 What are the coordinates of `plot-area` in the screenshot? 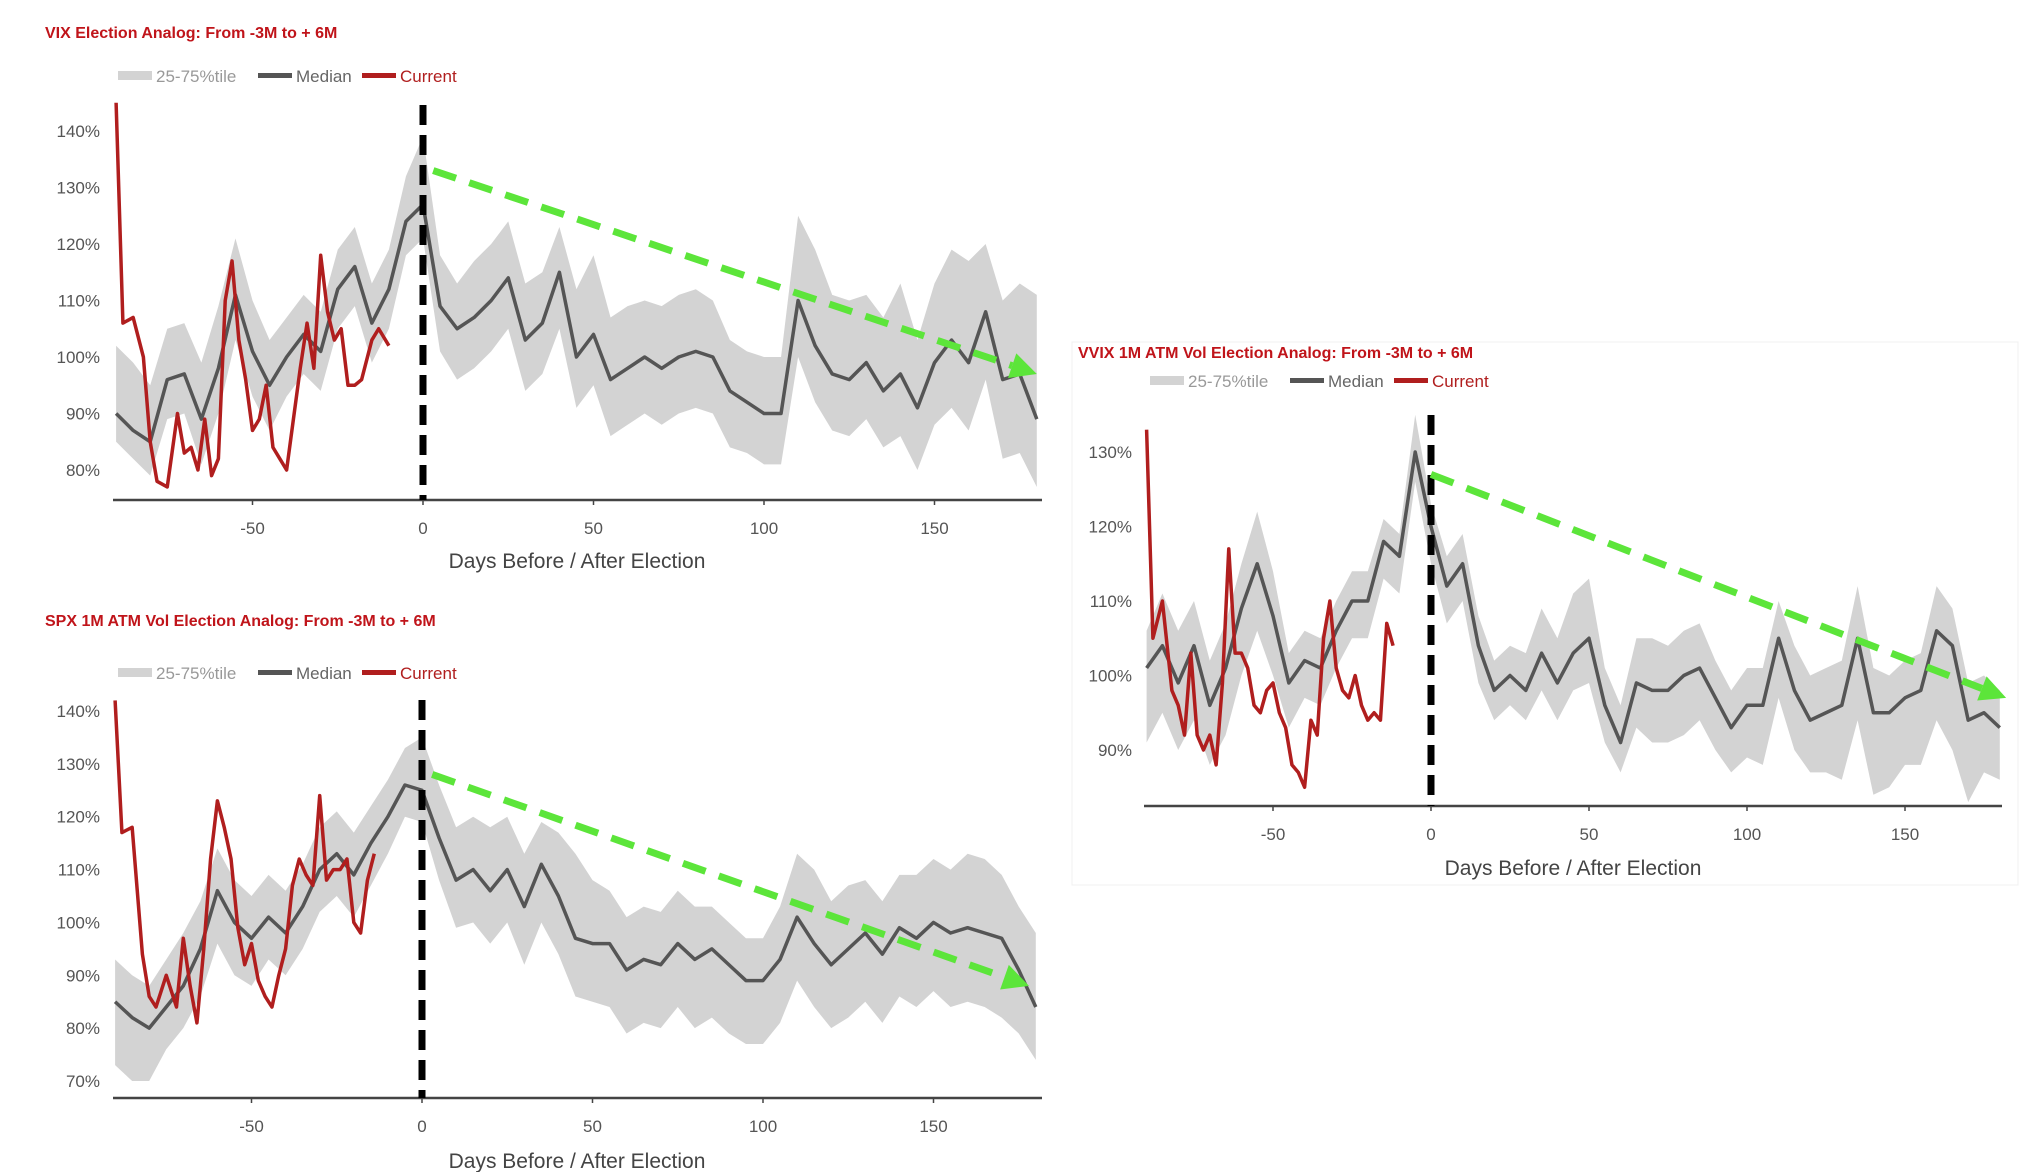 It's located at (575, 891).